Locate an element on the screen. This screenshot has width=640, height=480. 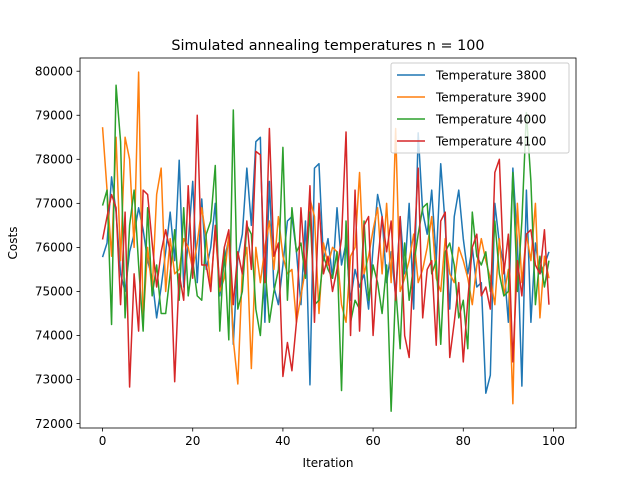
legend-label-1: Temperature 3800 is located at coordinates (490, 76).